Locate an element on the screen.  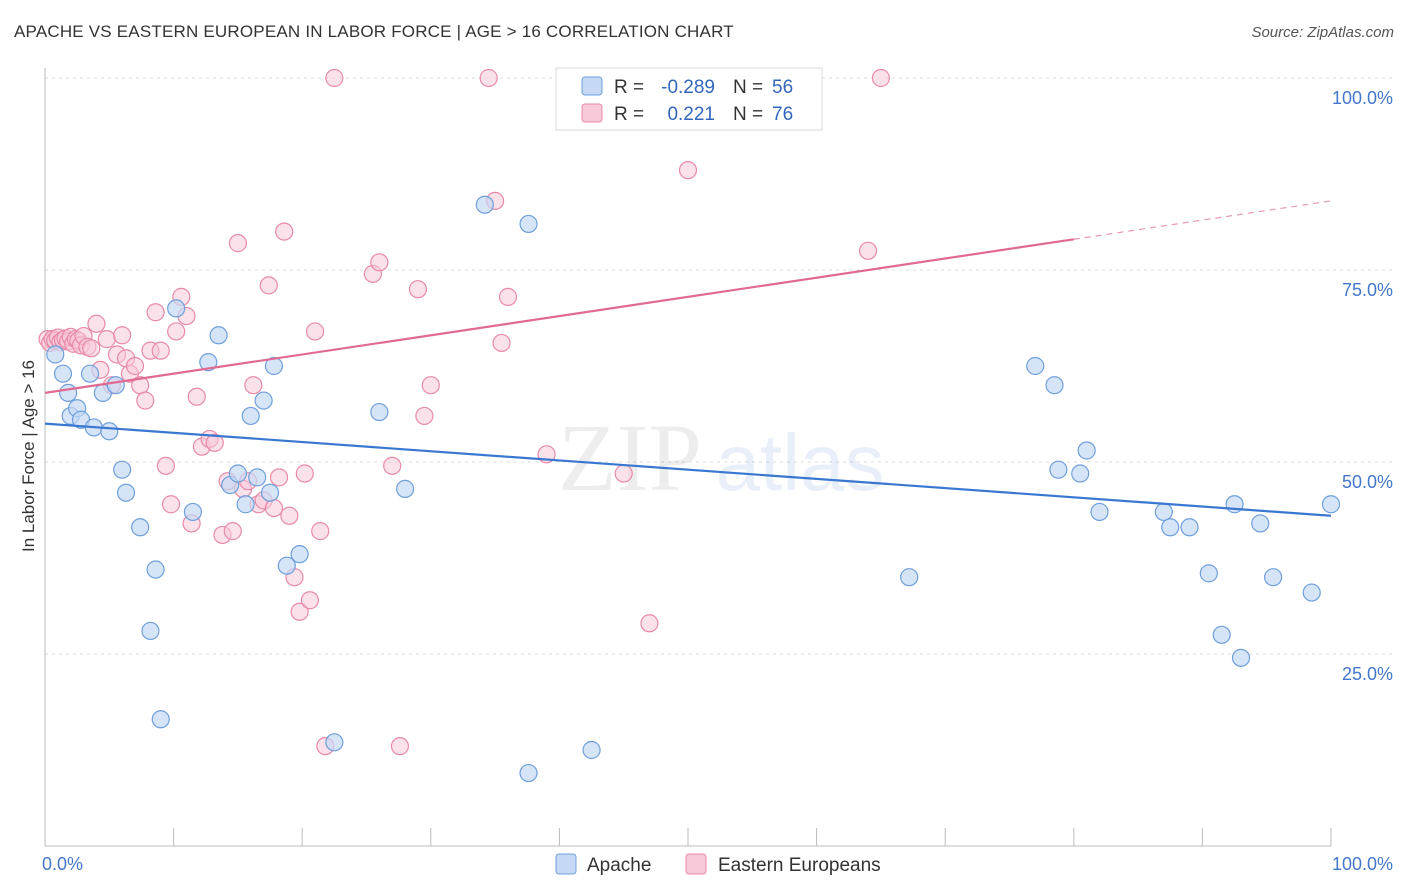
bottom-legend-label-apache: Apache is located at coordinates (619, 865).